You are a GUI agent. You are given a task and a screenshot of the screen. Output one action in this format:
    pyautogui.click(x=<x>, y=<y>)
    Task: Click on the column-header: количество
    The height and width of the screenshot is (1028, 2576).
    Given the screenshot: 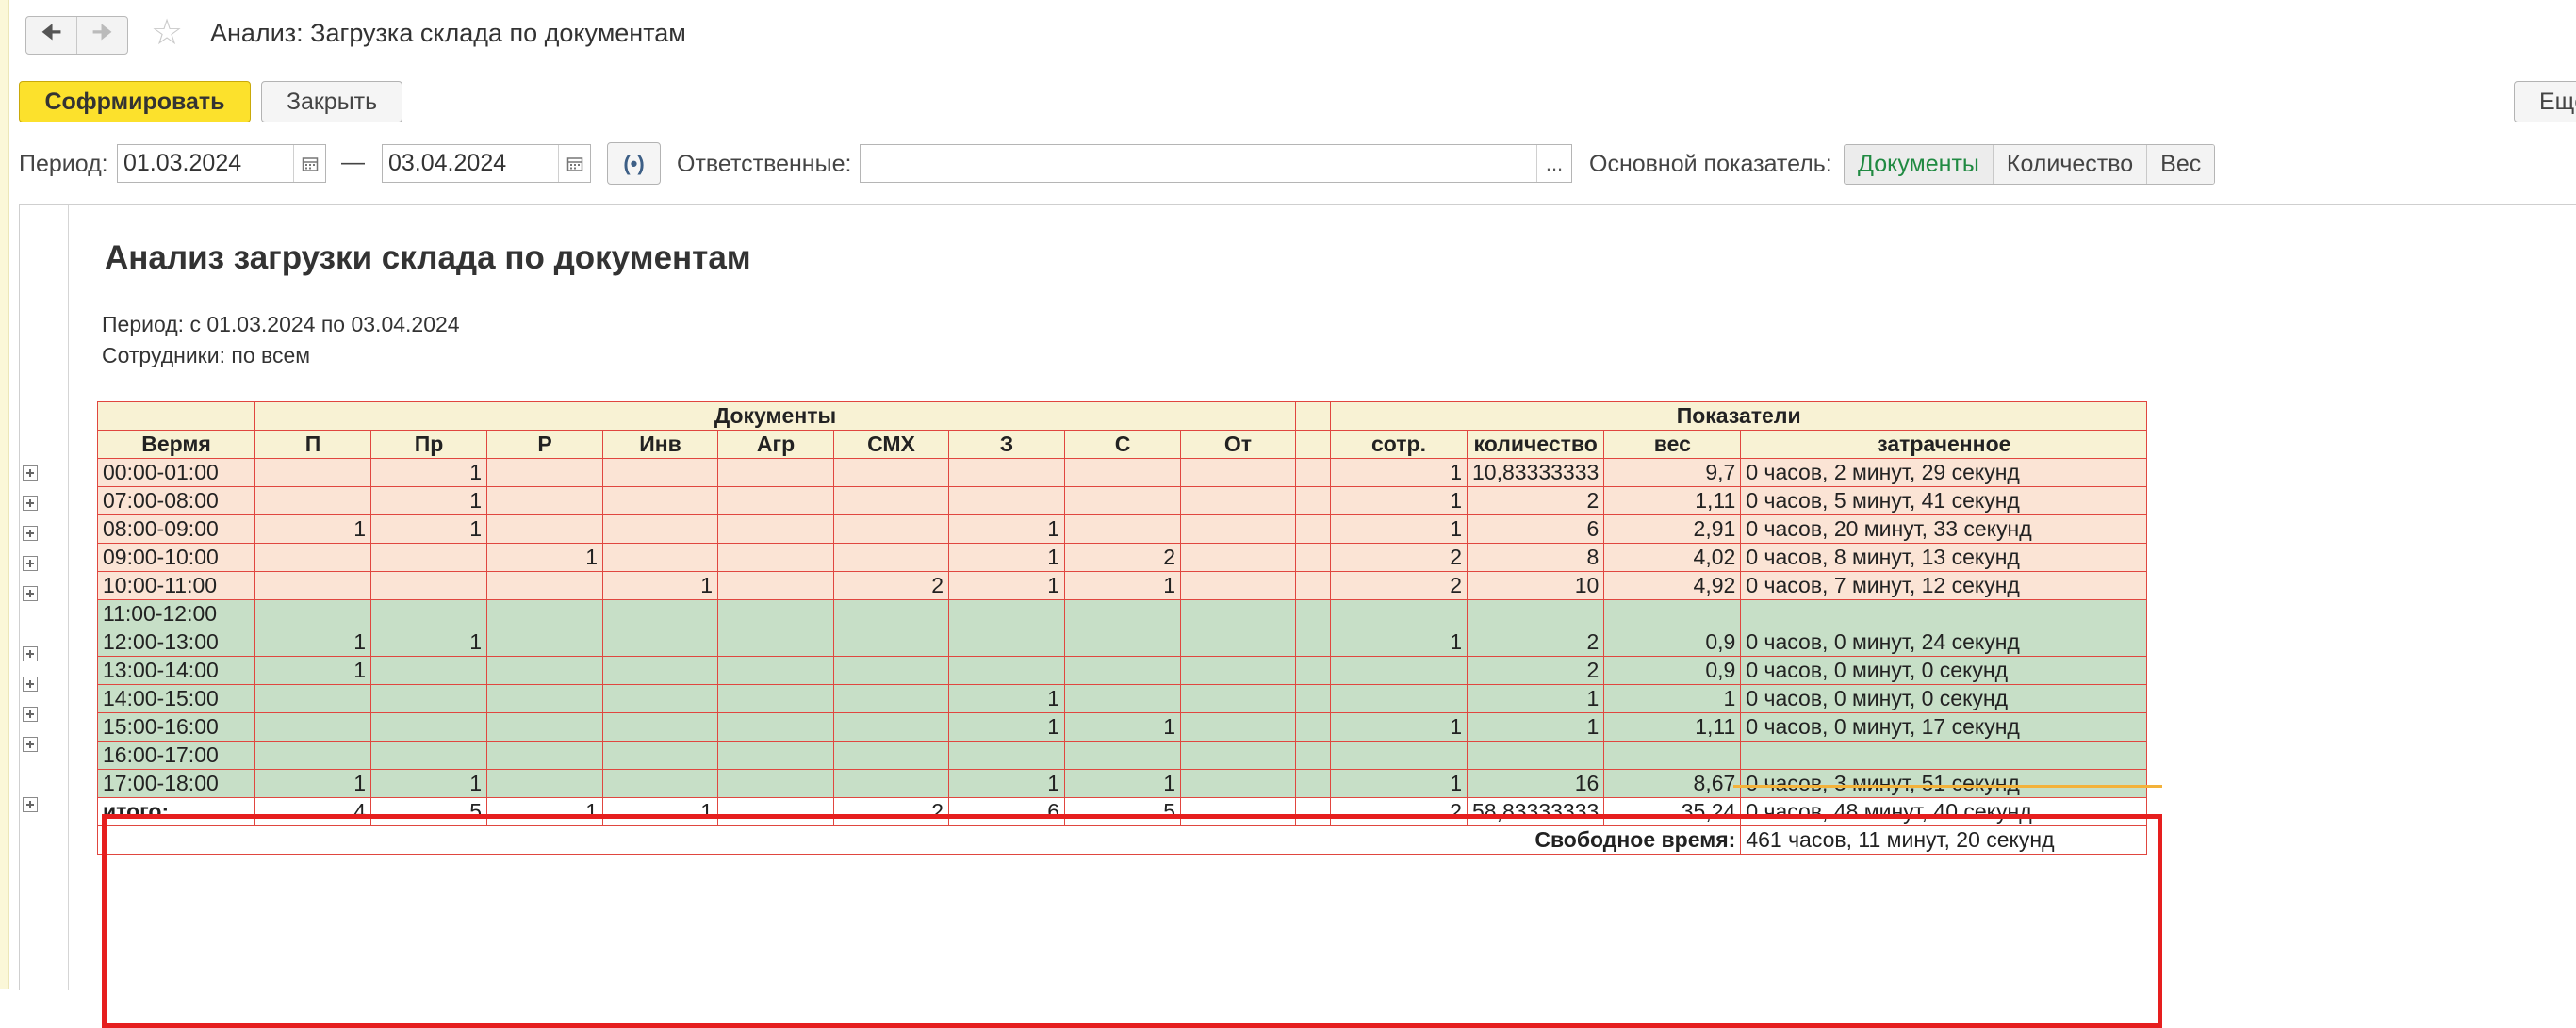 What is the action you would take?
    pyautogui.click(x=1535, y=444)
    